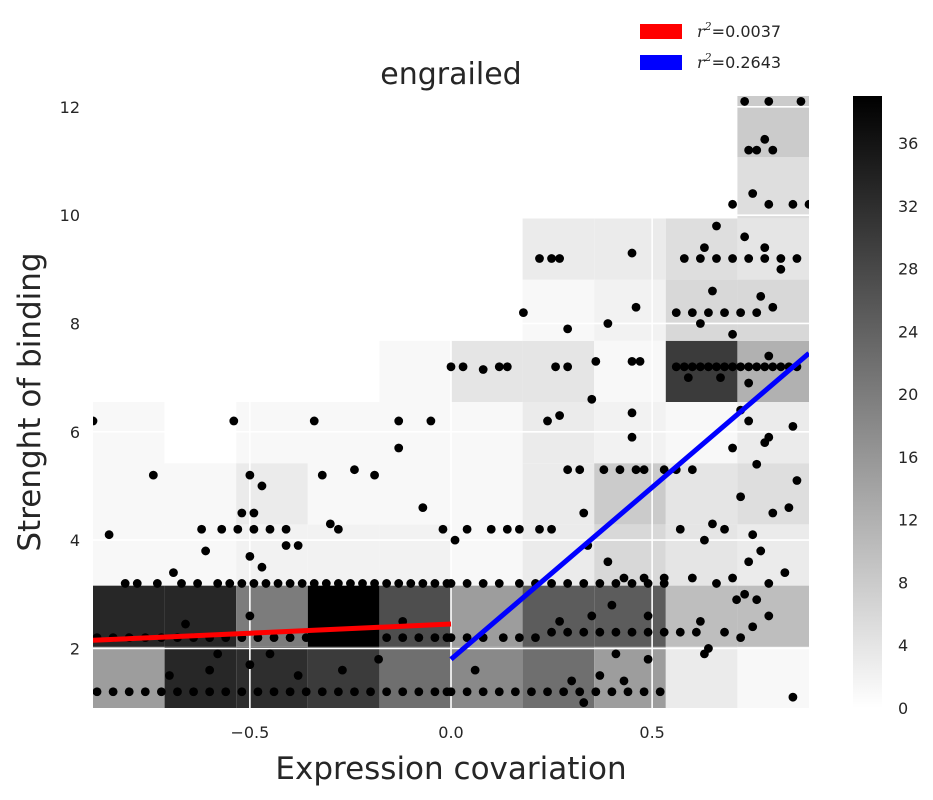  Describe the element at coordinates (450, 732) in the screenshot. I see `x-tick-label: 0.0` at that location.